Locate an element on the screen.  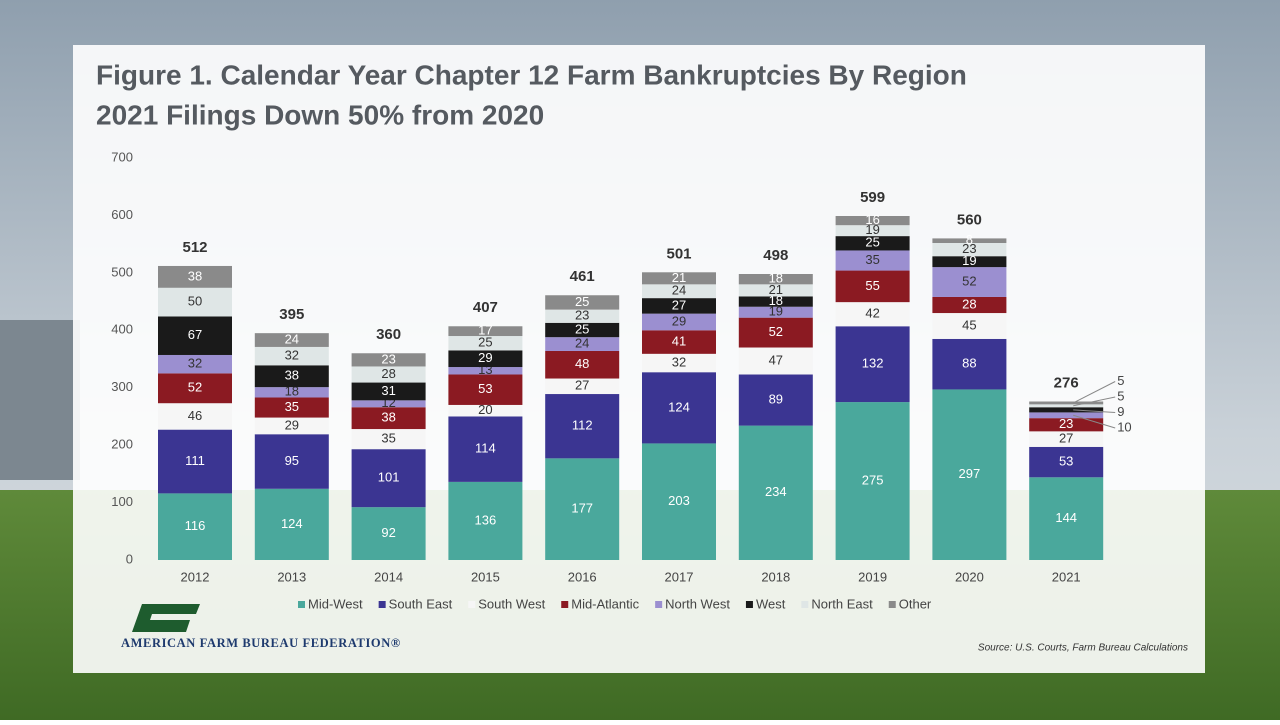
segment-label: 27 is located at coordinates (582, 385).